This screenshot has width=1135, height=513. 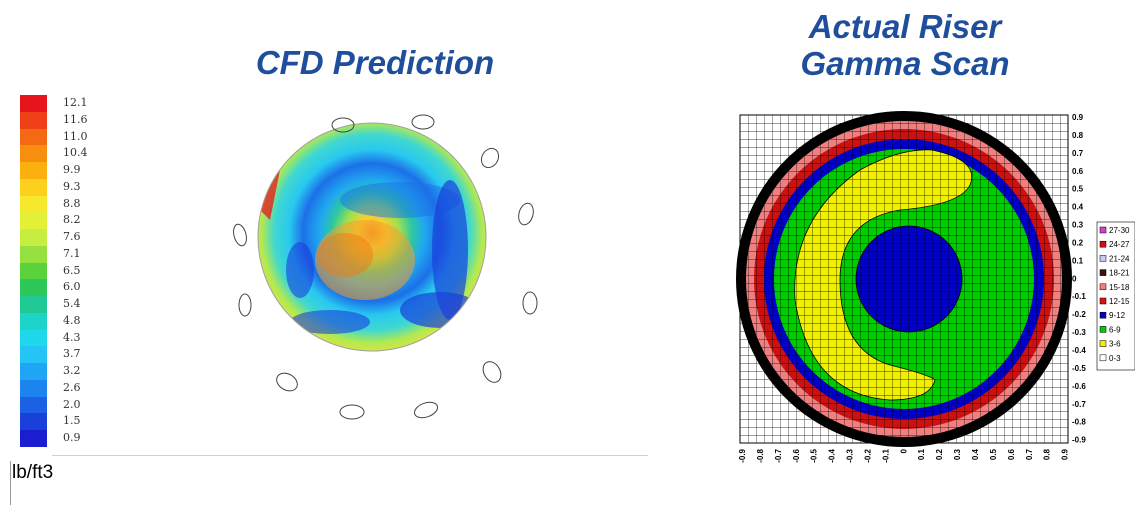 I want to click on x-tick-label: -0.1, so click(x=885, y=455).